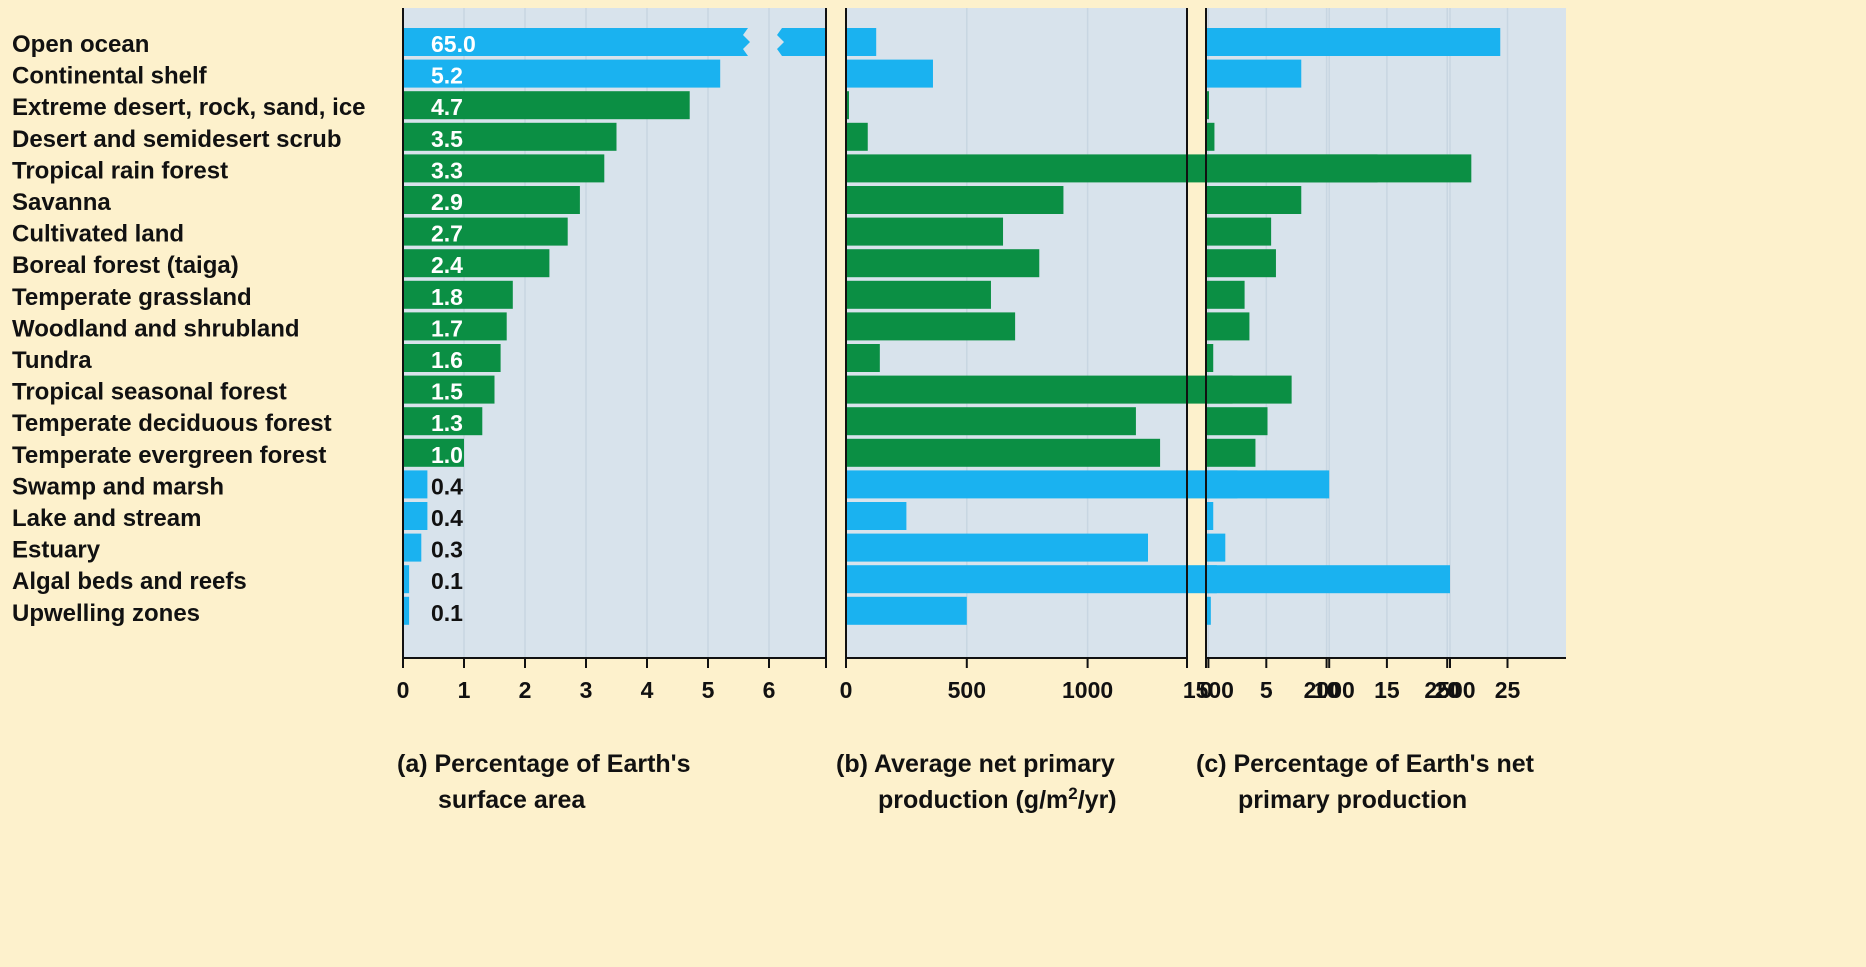  I want to click on category-label: Boreal forest (taiga), so click(125, 265).